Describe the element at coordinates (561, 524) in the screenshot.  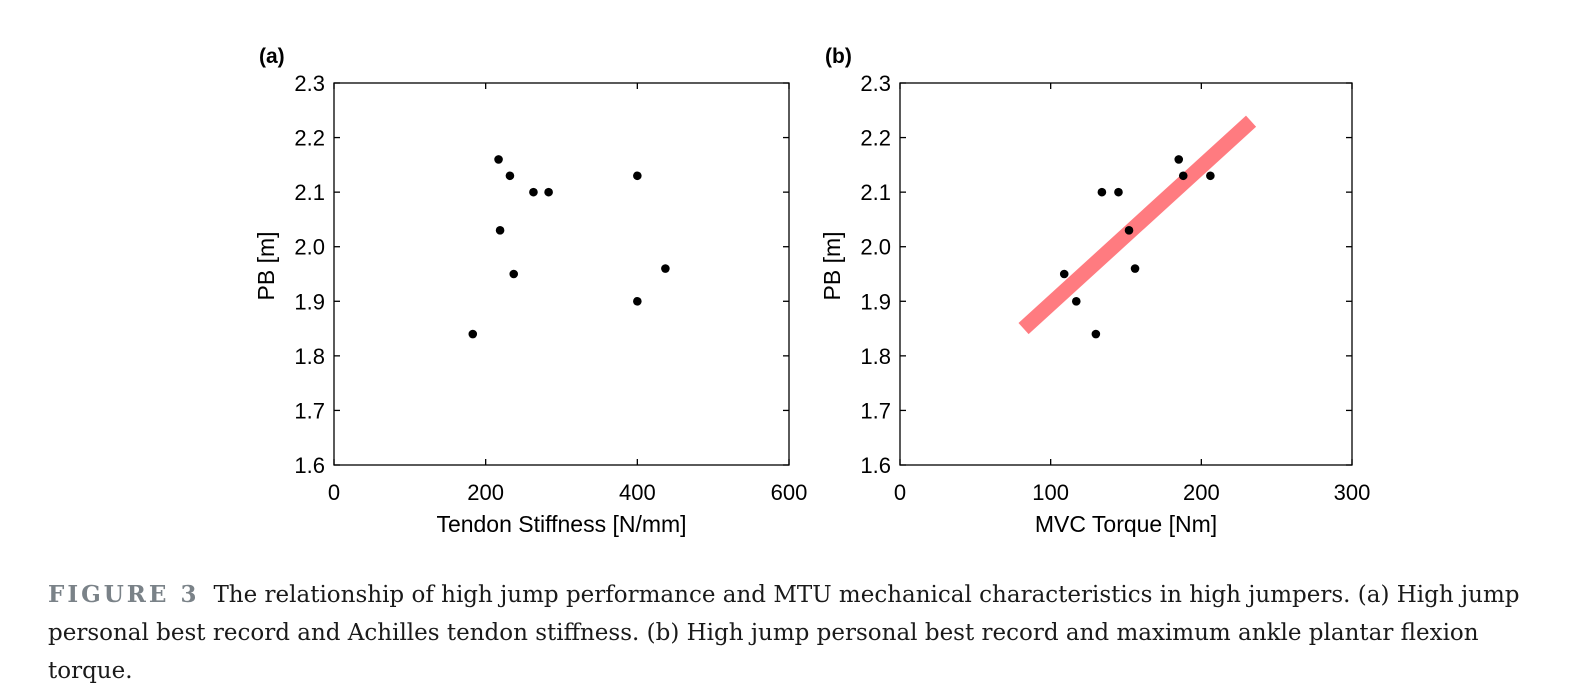
I see `x-axis-label: Tendon Stiffness [N/mm]` at that location.